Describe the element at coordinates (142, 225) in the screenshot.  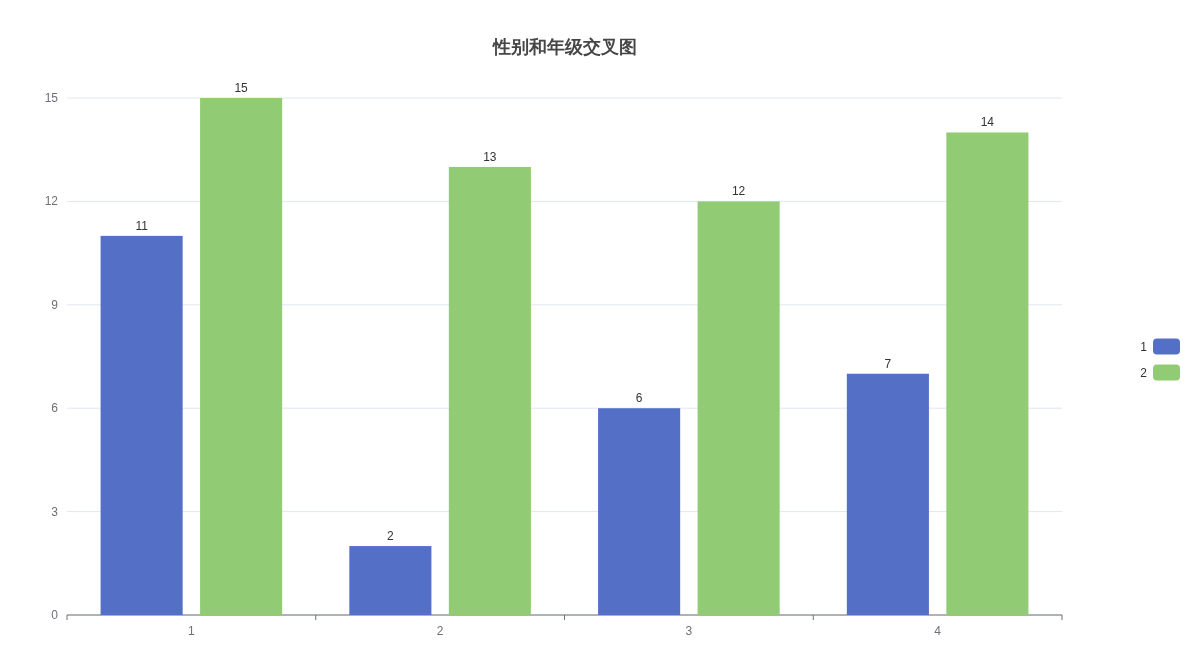
I see `data-label: 11` at that location.